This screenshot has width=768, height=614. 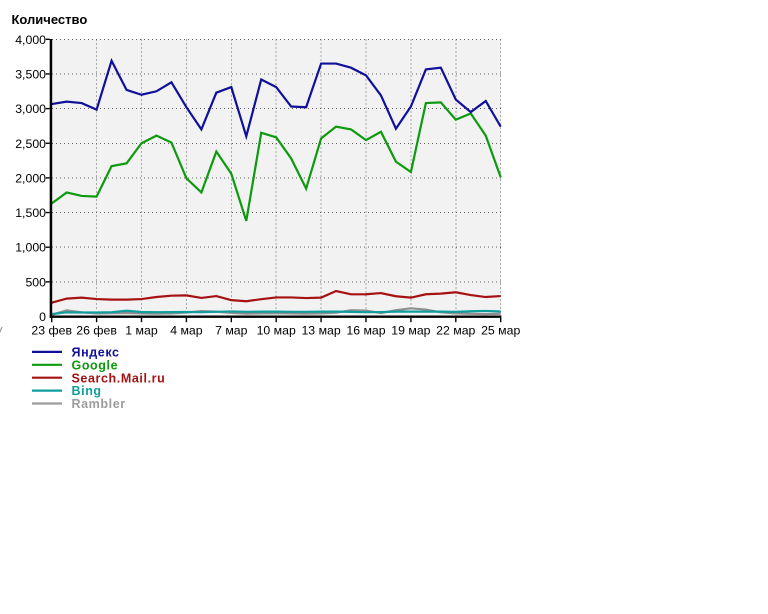 What do you see at coordinates (30, 144) in the screenshot?
I see `svg-text: 2,500` at bounding box center [30, 144].